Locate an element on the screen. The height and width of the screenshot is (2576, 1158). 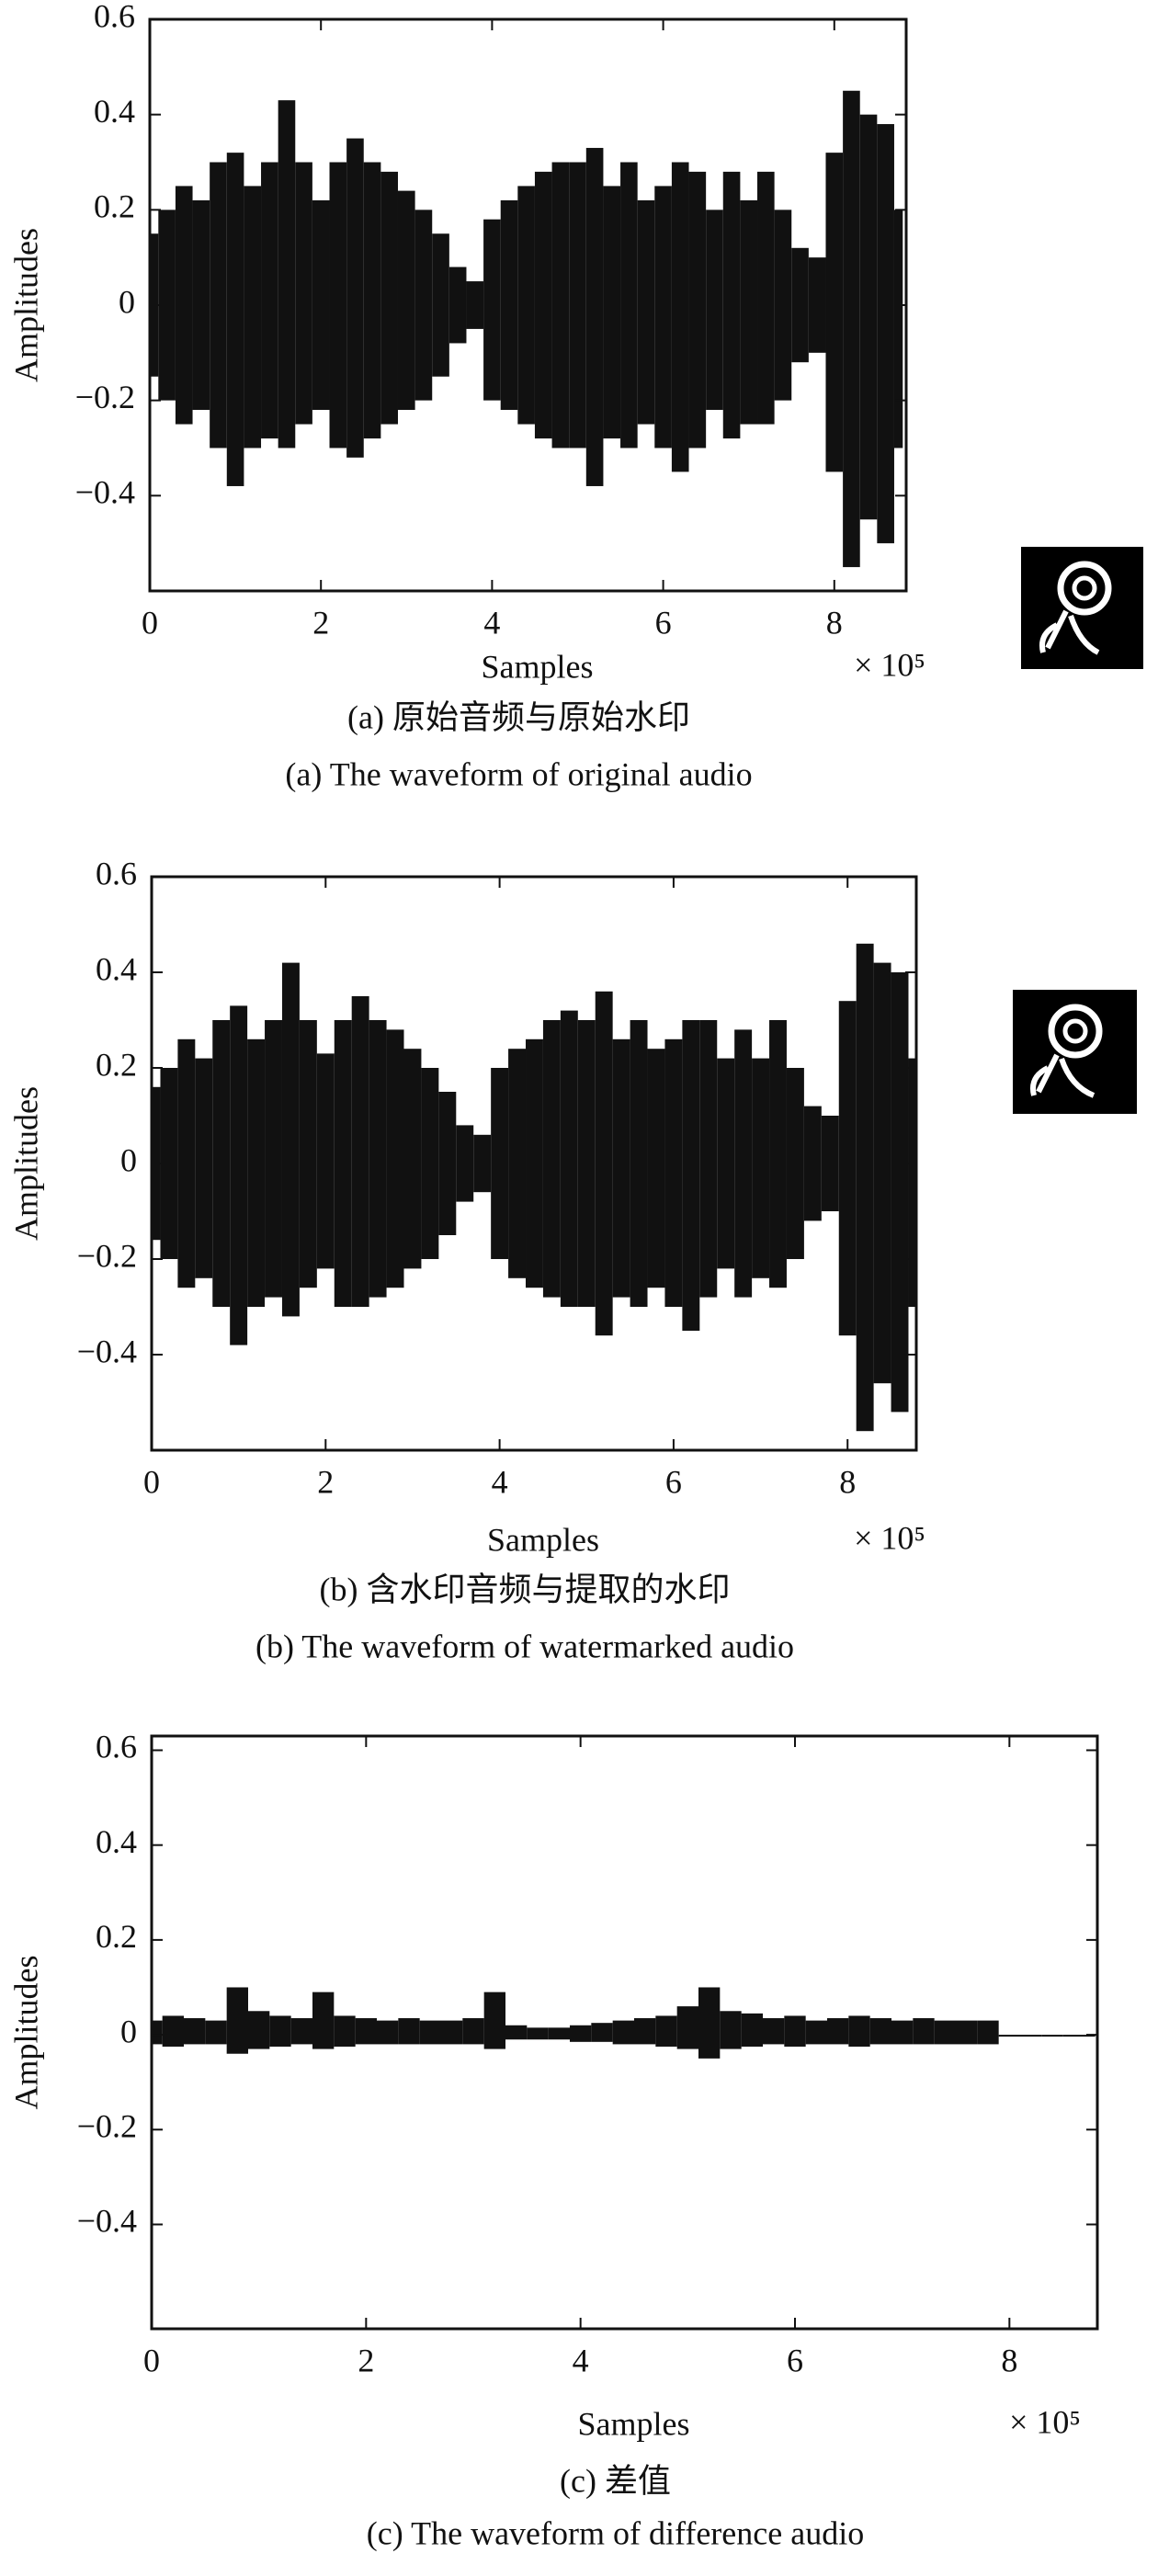
y-axis-label: Amplitudes is located at coordinates (25, 2033).